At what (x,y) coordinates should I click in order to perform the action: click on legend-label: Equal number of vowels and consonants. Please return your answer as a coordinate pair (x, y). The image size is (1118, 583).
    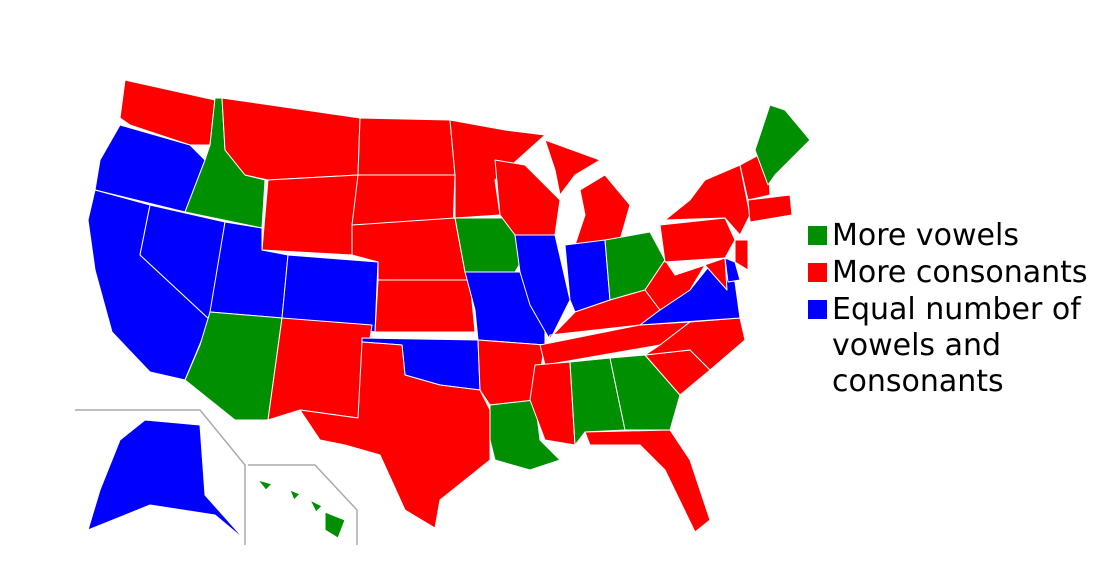
    Looking at the image, I should click on (956, 345).